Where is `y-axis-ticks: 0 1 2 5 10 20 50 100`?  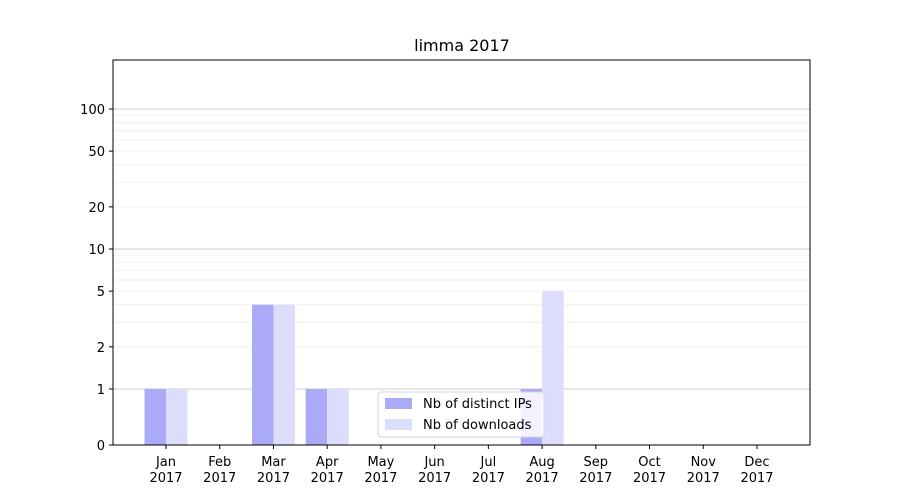 y-axis-ticks: 0 1 2 5 10 20 50 100 is located at coordinates (96, 278).